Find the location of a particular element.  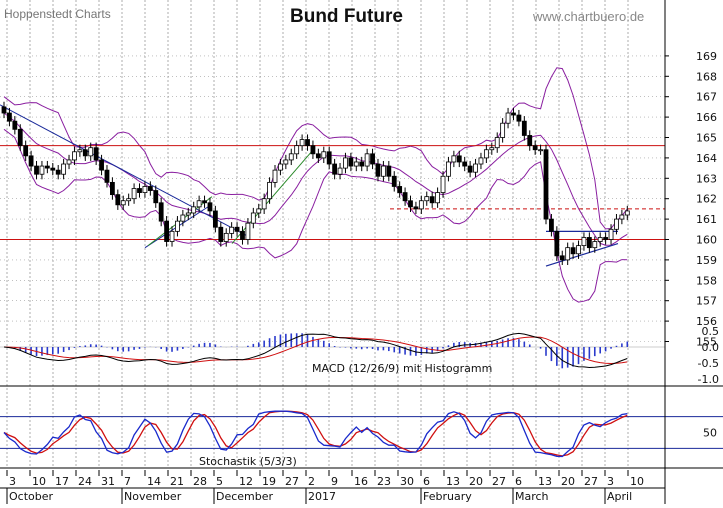

price-tick-label: 158 is located at coordinates (706, 280).